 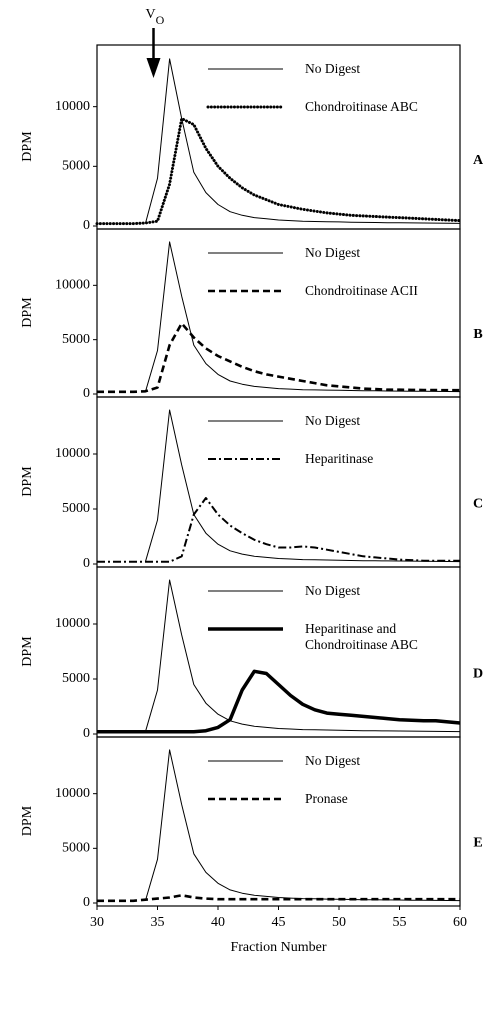 I want to click on x-tick-label: 55, so click(x=400, y=922).